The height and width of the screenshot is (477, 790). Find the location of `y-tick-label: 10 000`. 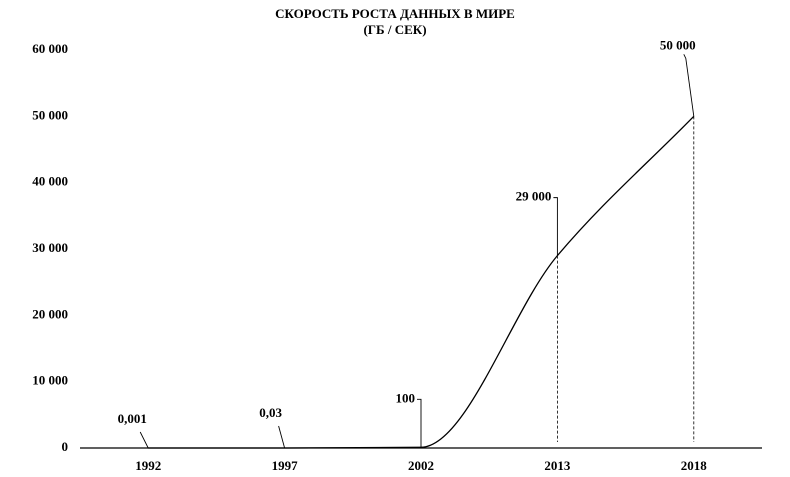

y-tick-label: 10 000 is located at coordinates (50, 380).